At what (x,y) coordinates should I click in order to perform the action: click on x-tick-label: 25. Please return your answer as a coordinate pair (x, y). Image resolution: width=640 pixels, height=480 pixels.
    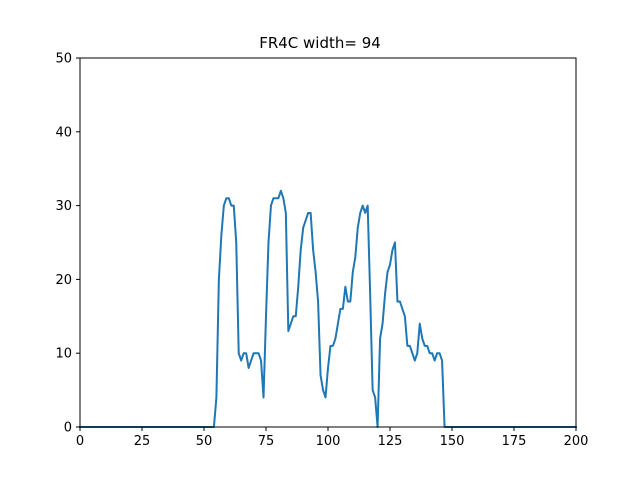
    Looking at the image, I should click on (142, 441).